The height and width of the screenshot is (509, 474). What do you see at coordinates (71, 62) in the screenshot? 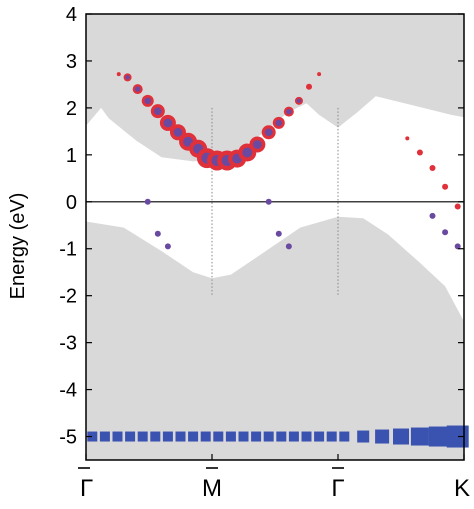
I see `y-tick-label-1: 3` at bounding box center [71, 62].